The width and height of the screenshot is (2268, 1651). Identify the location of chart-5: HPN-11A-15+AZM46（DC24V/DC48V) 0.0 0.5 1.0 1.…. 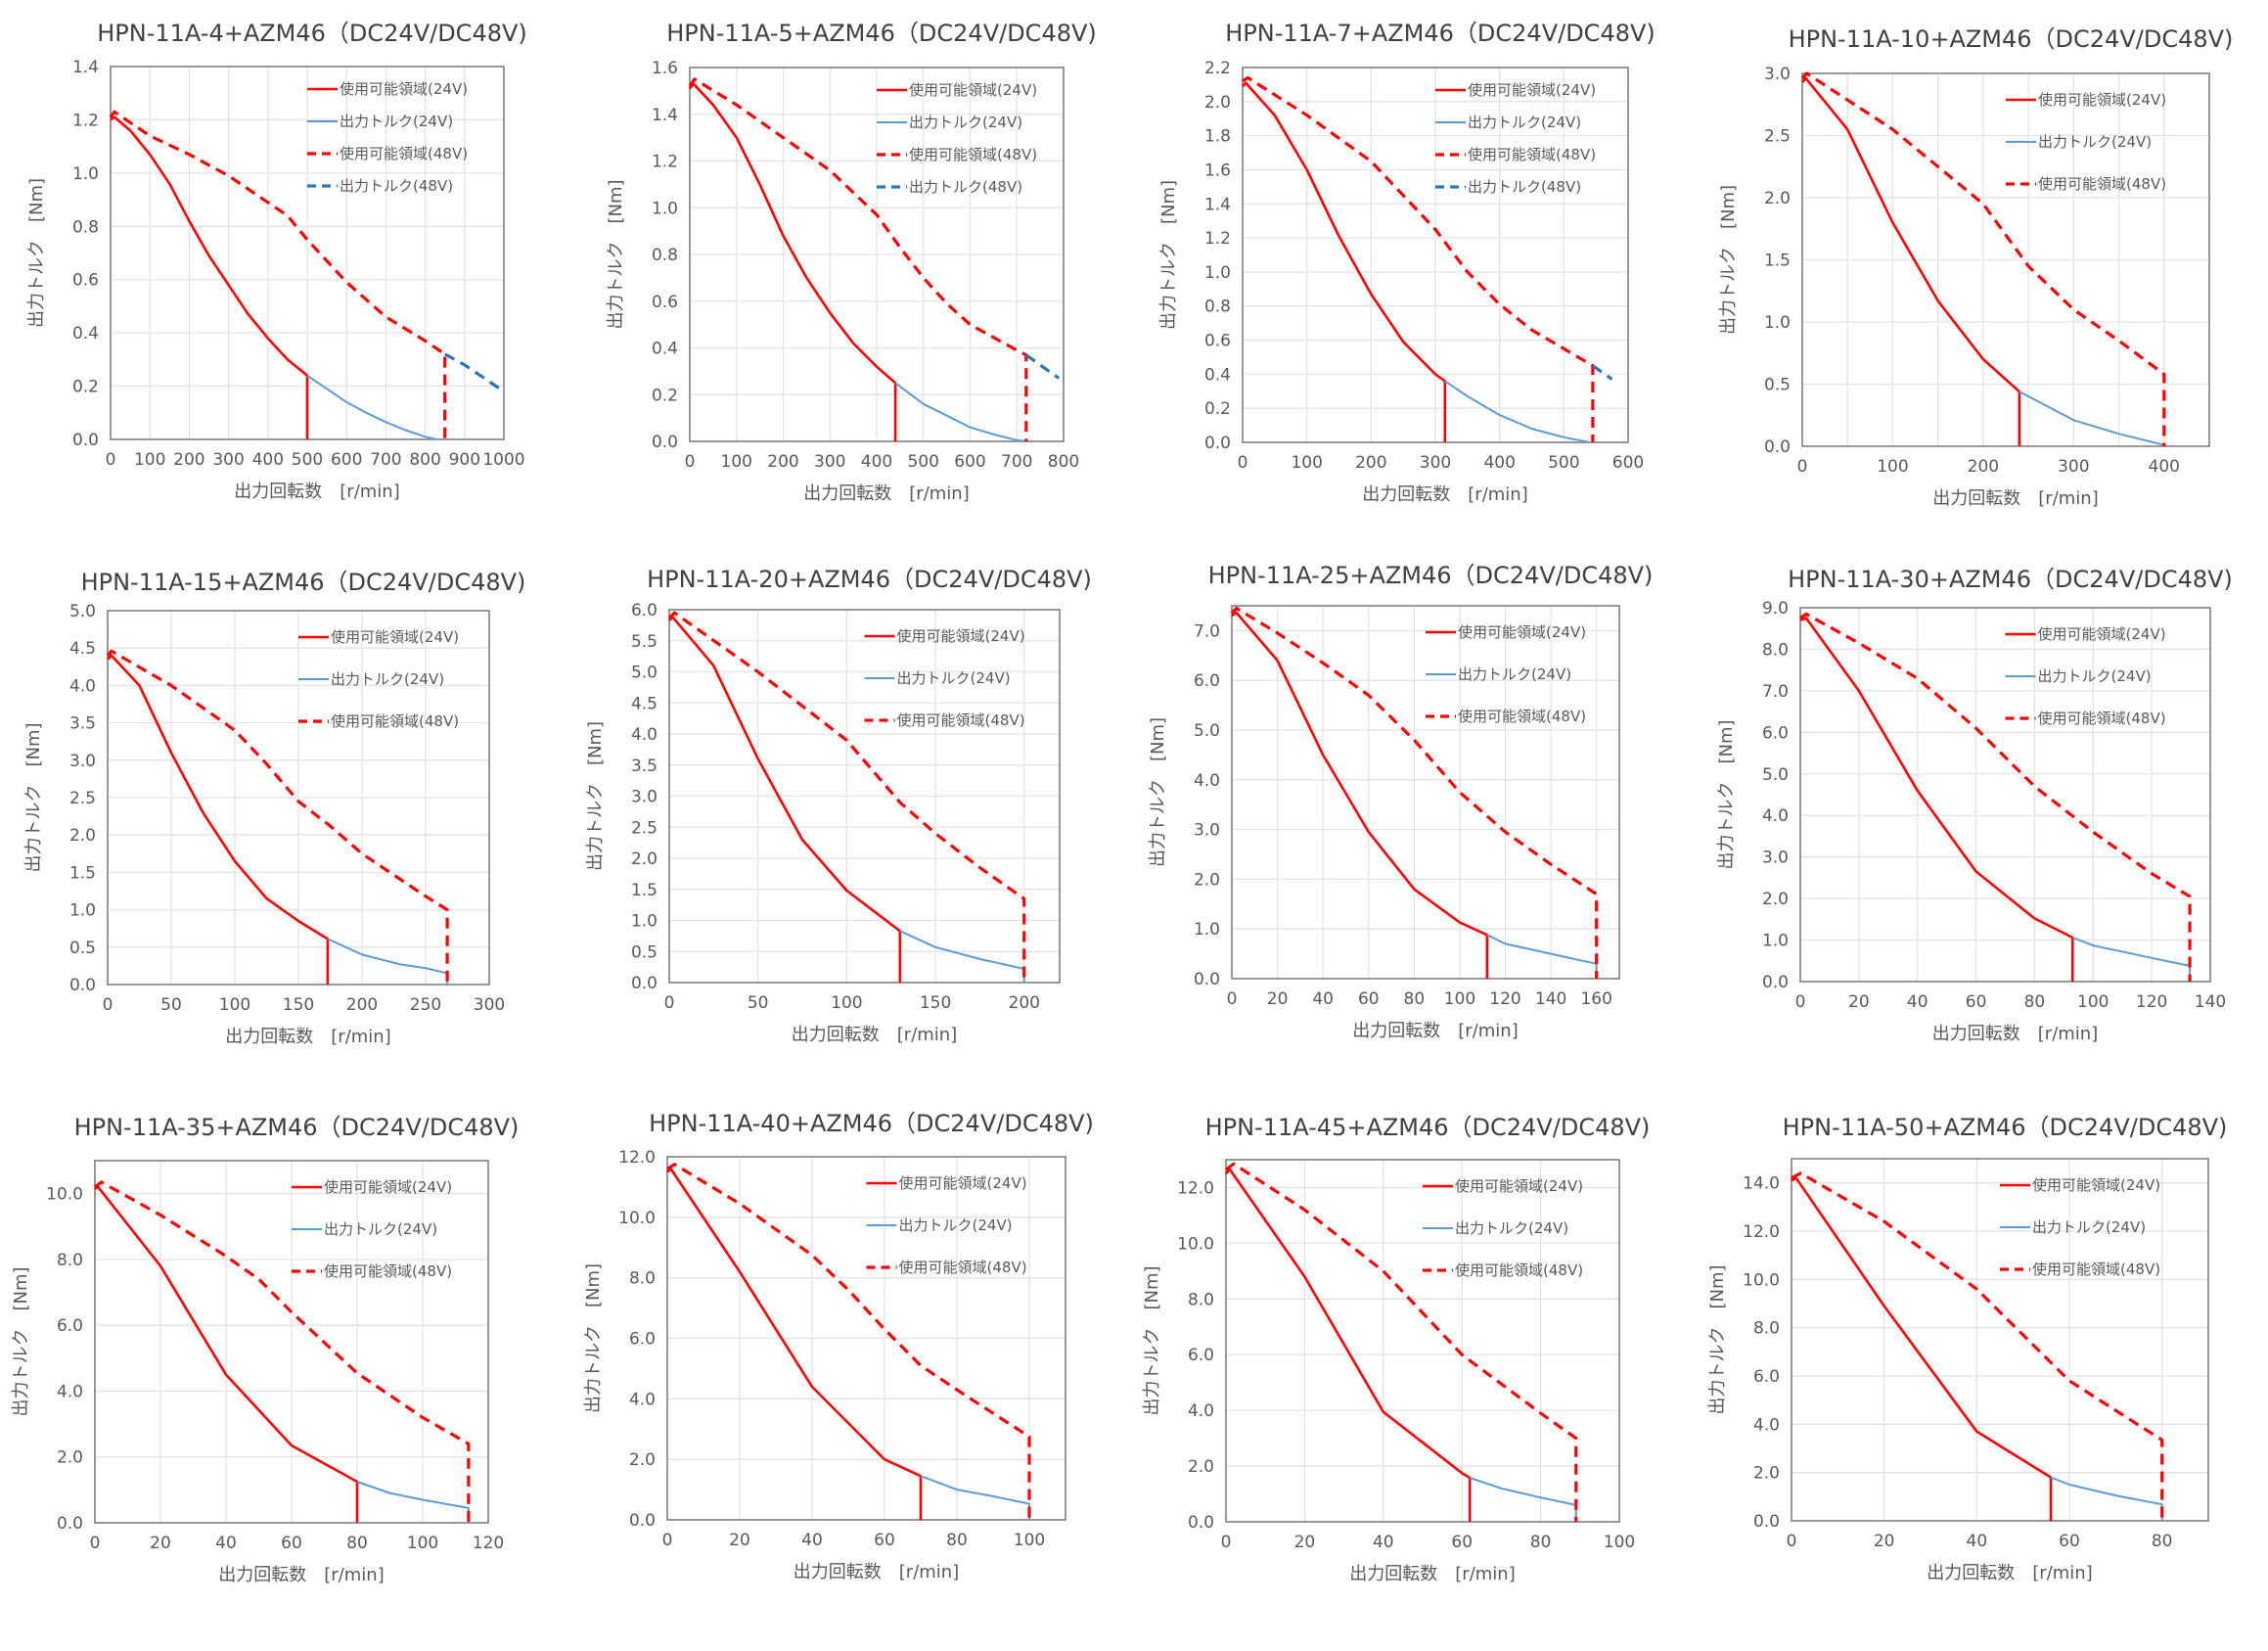
(274, 808).